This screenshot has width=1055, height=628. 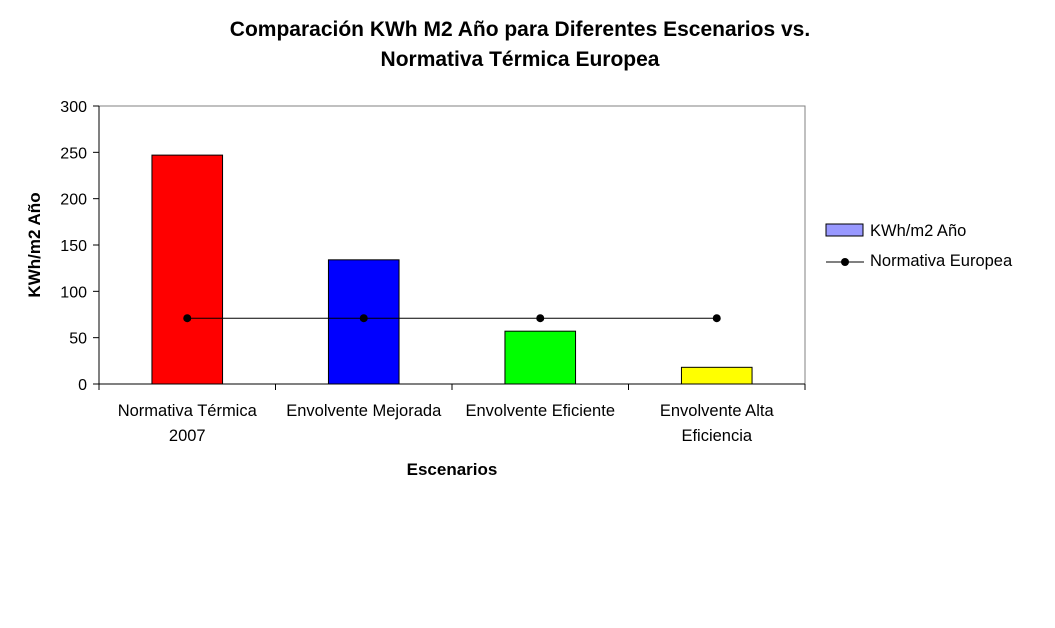 What do you see at coordinates (73, 107) in the screenshot?
I see `y-tick-label: 300` at bounding box center [73, 107].